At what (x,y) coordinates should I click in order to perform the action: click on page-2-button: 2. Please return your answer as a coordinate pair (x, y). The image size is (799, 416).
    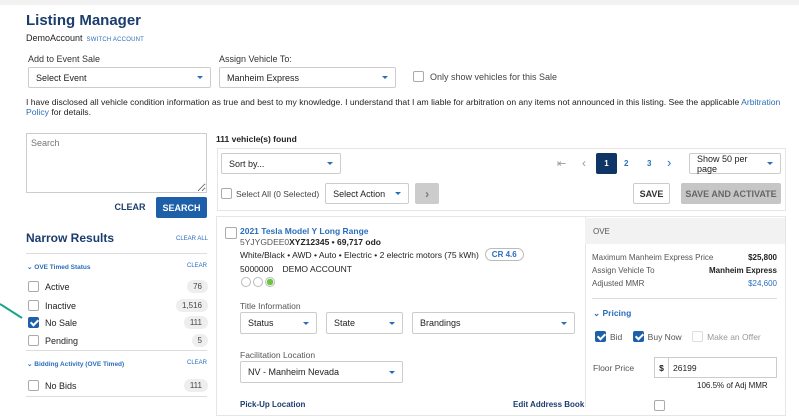
    Looking at the image, I should click on (626, 163).